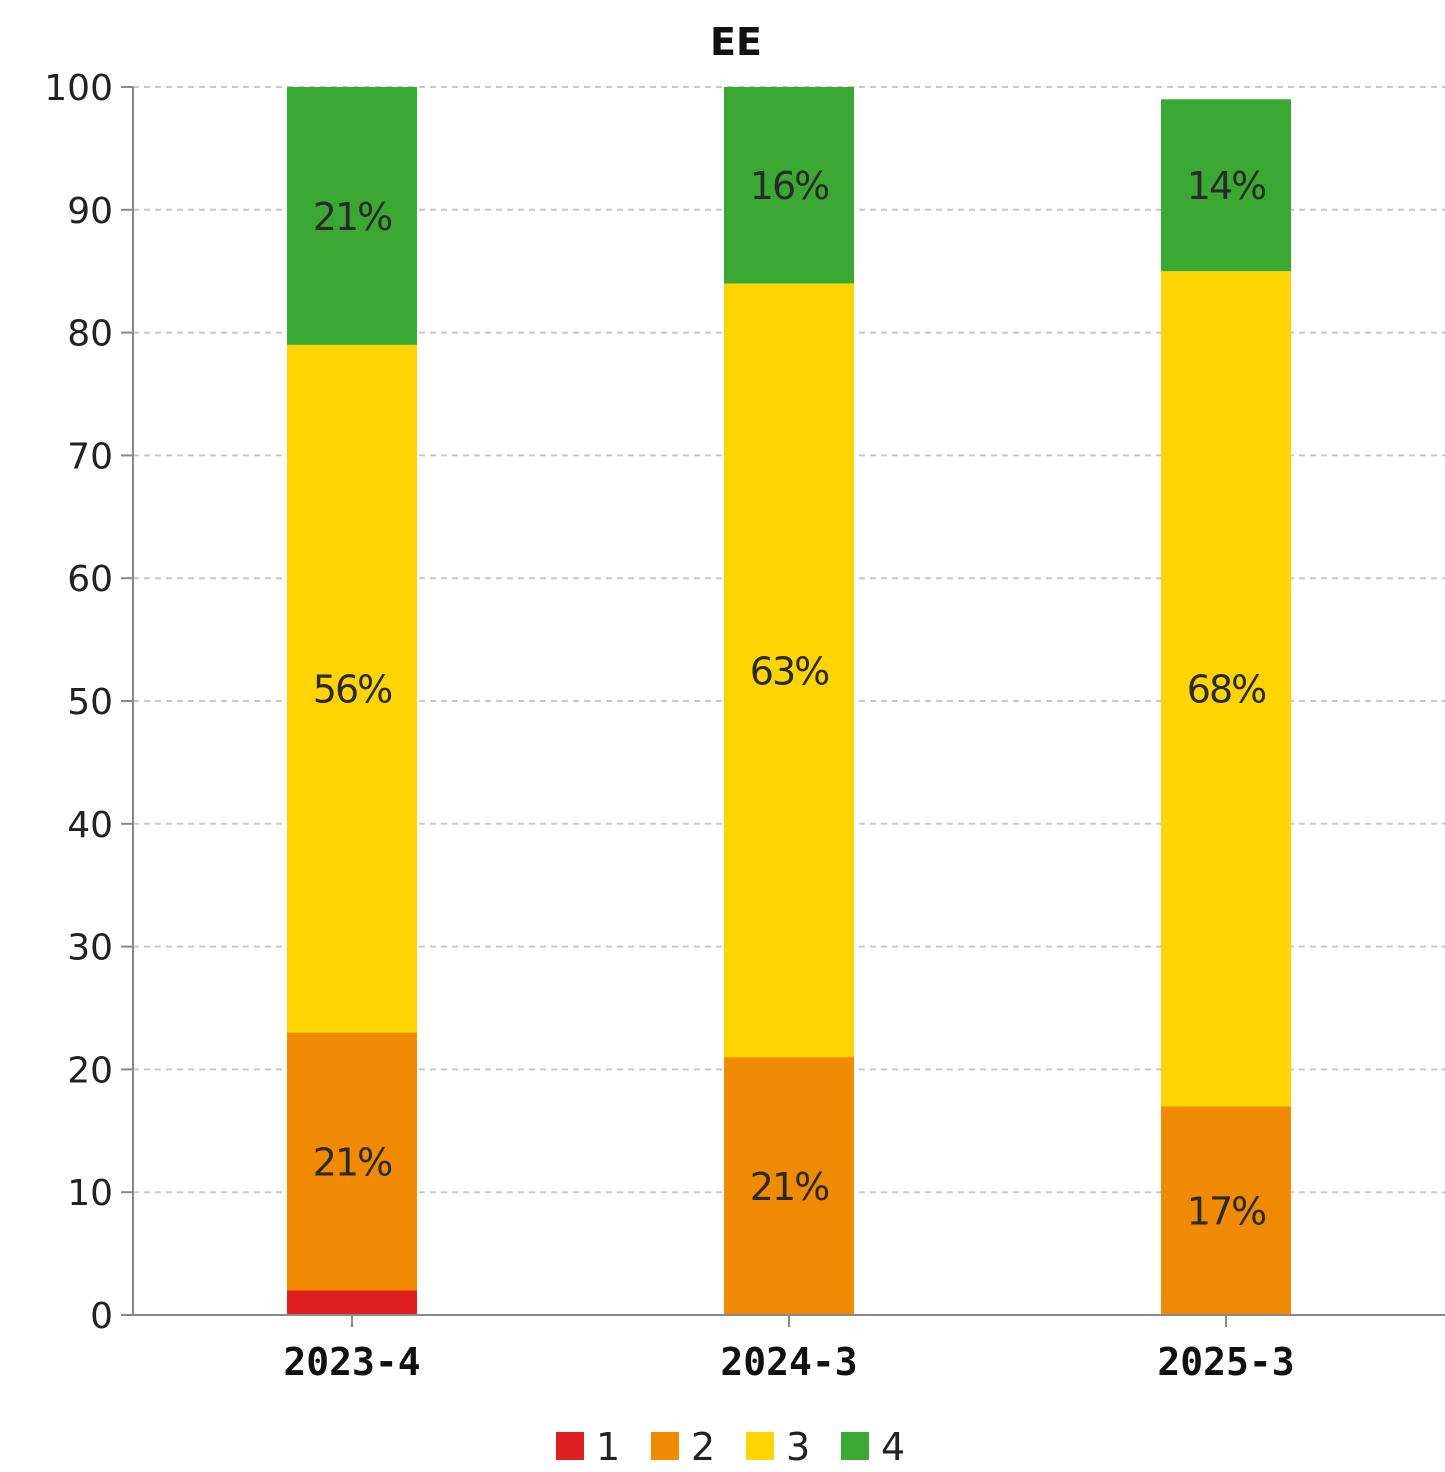 The image size is (1445, 1472). I want to click on y-tick-label: 20, so click(90, 1070).